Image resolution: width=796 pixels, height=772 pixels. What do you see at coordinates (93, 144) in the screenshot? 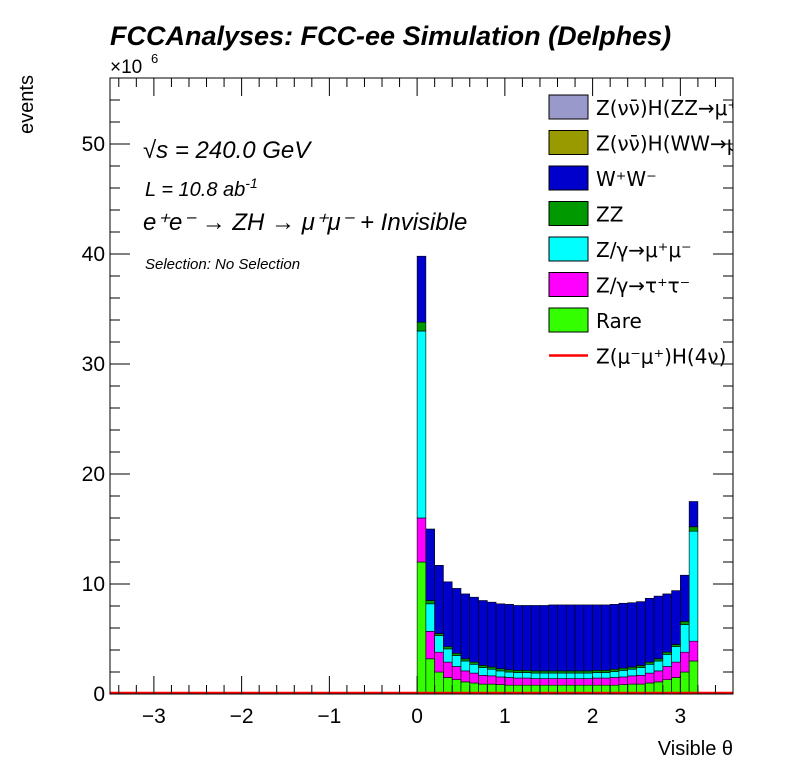
I see `y-tick-label: 50` at bounding box center [93, 144].